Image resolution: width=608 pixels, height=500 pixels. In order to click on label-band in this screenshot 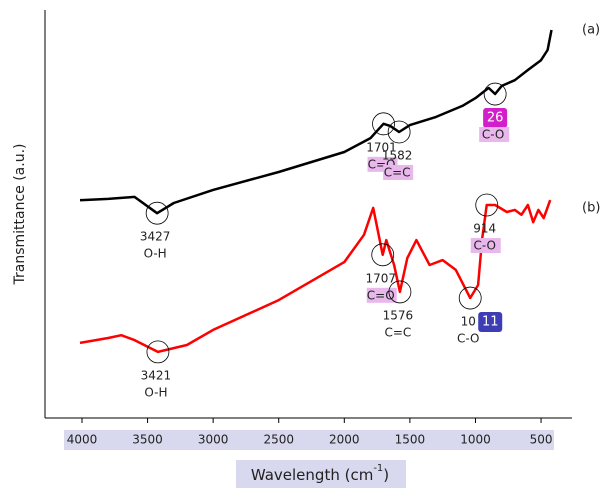, I will do `click(321, 474)`.